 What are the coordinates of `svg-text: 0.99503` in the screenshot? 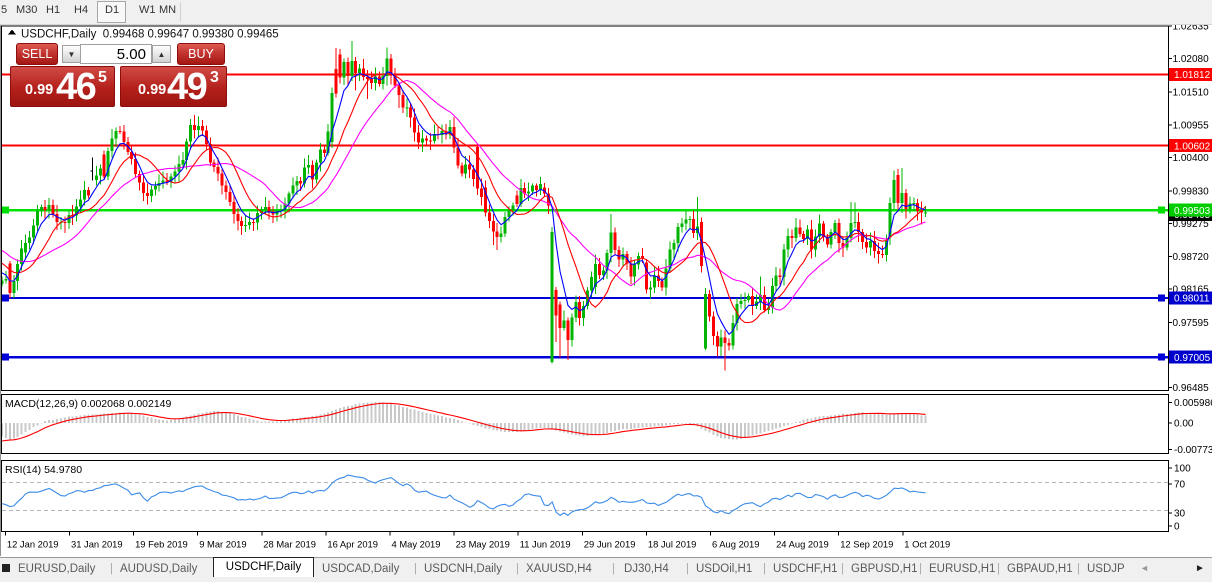 It's located at (1192, 211).